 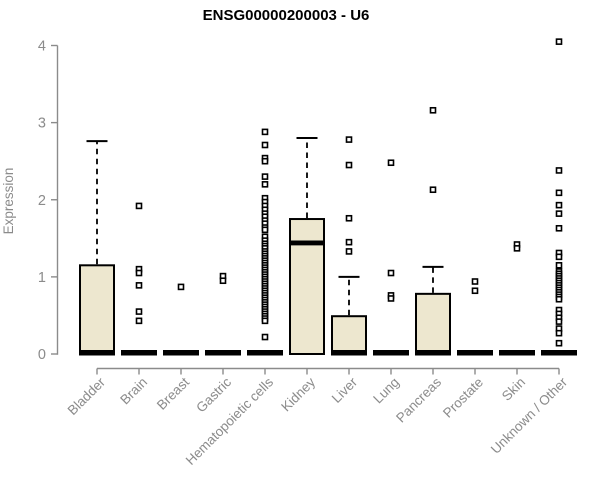 I want to click on box-group-brain, so click(x=139, y=279).